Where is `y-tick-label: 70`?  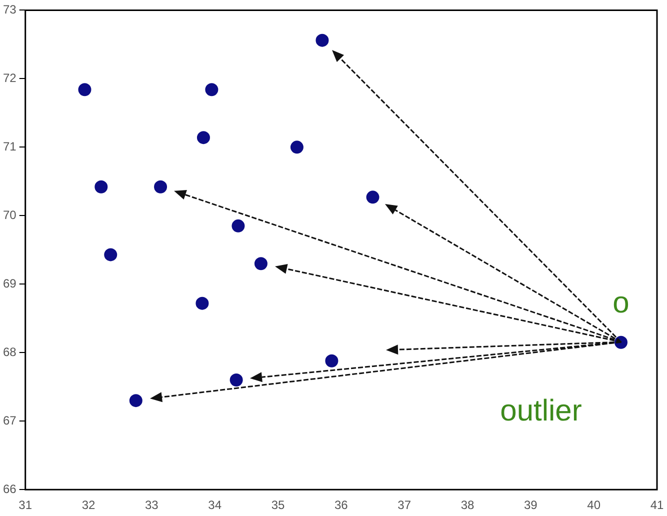 y-tick-label: 70 is located at coordinates (9, 215).